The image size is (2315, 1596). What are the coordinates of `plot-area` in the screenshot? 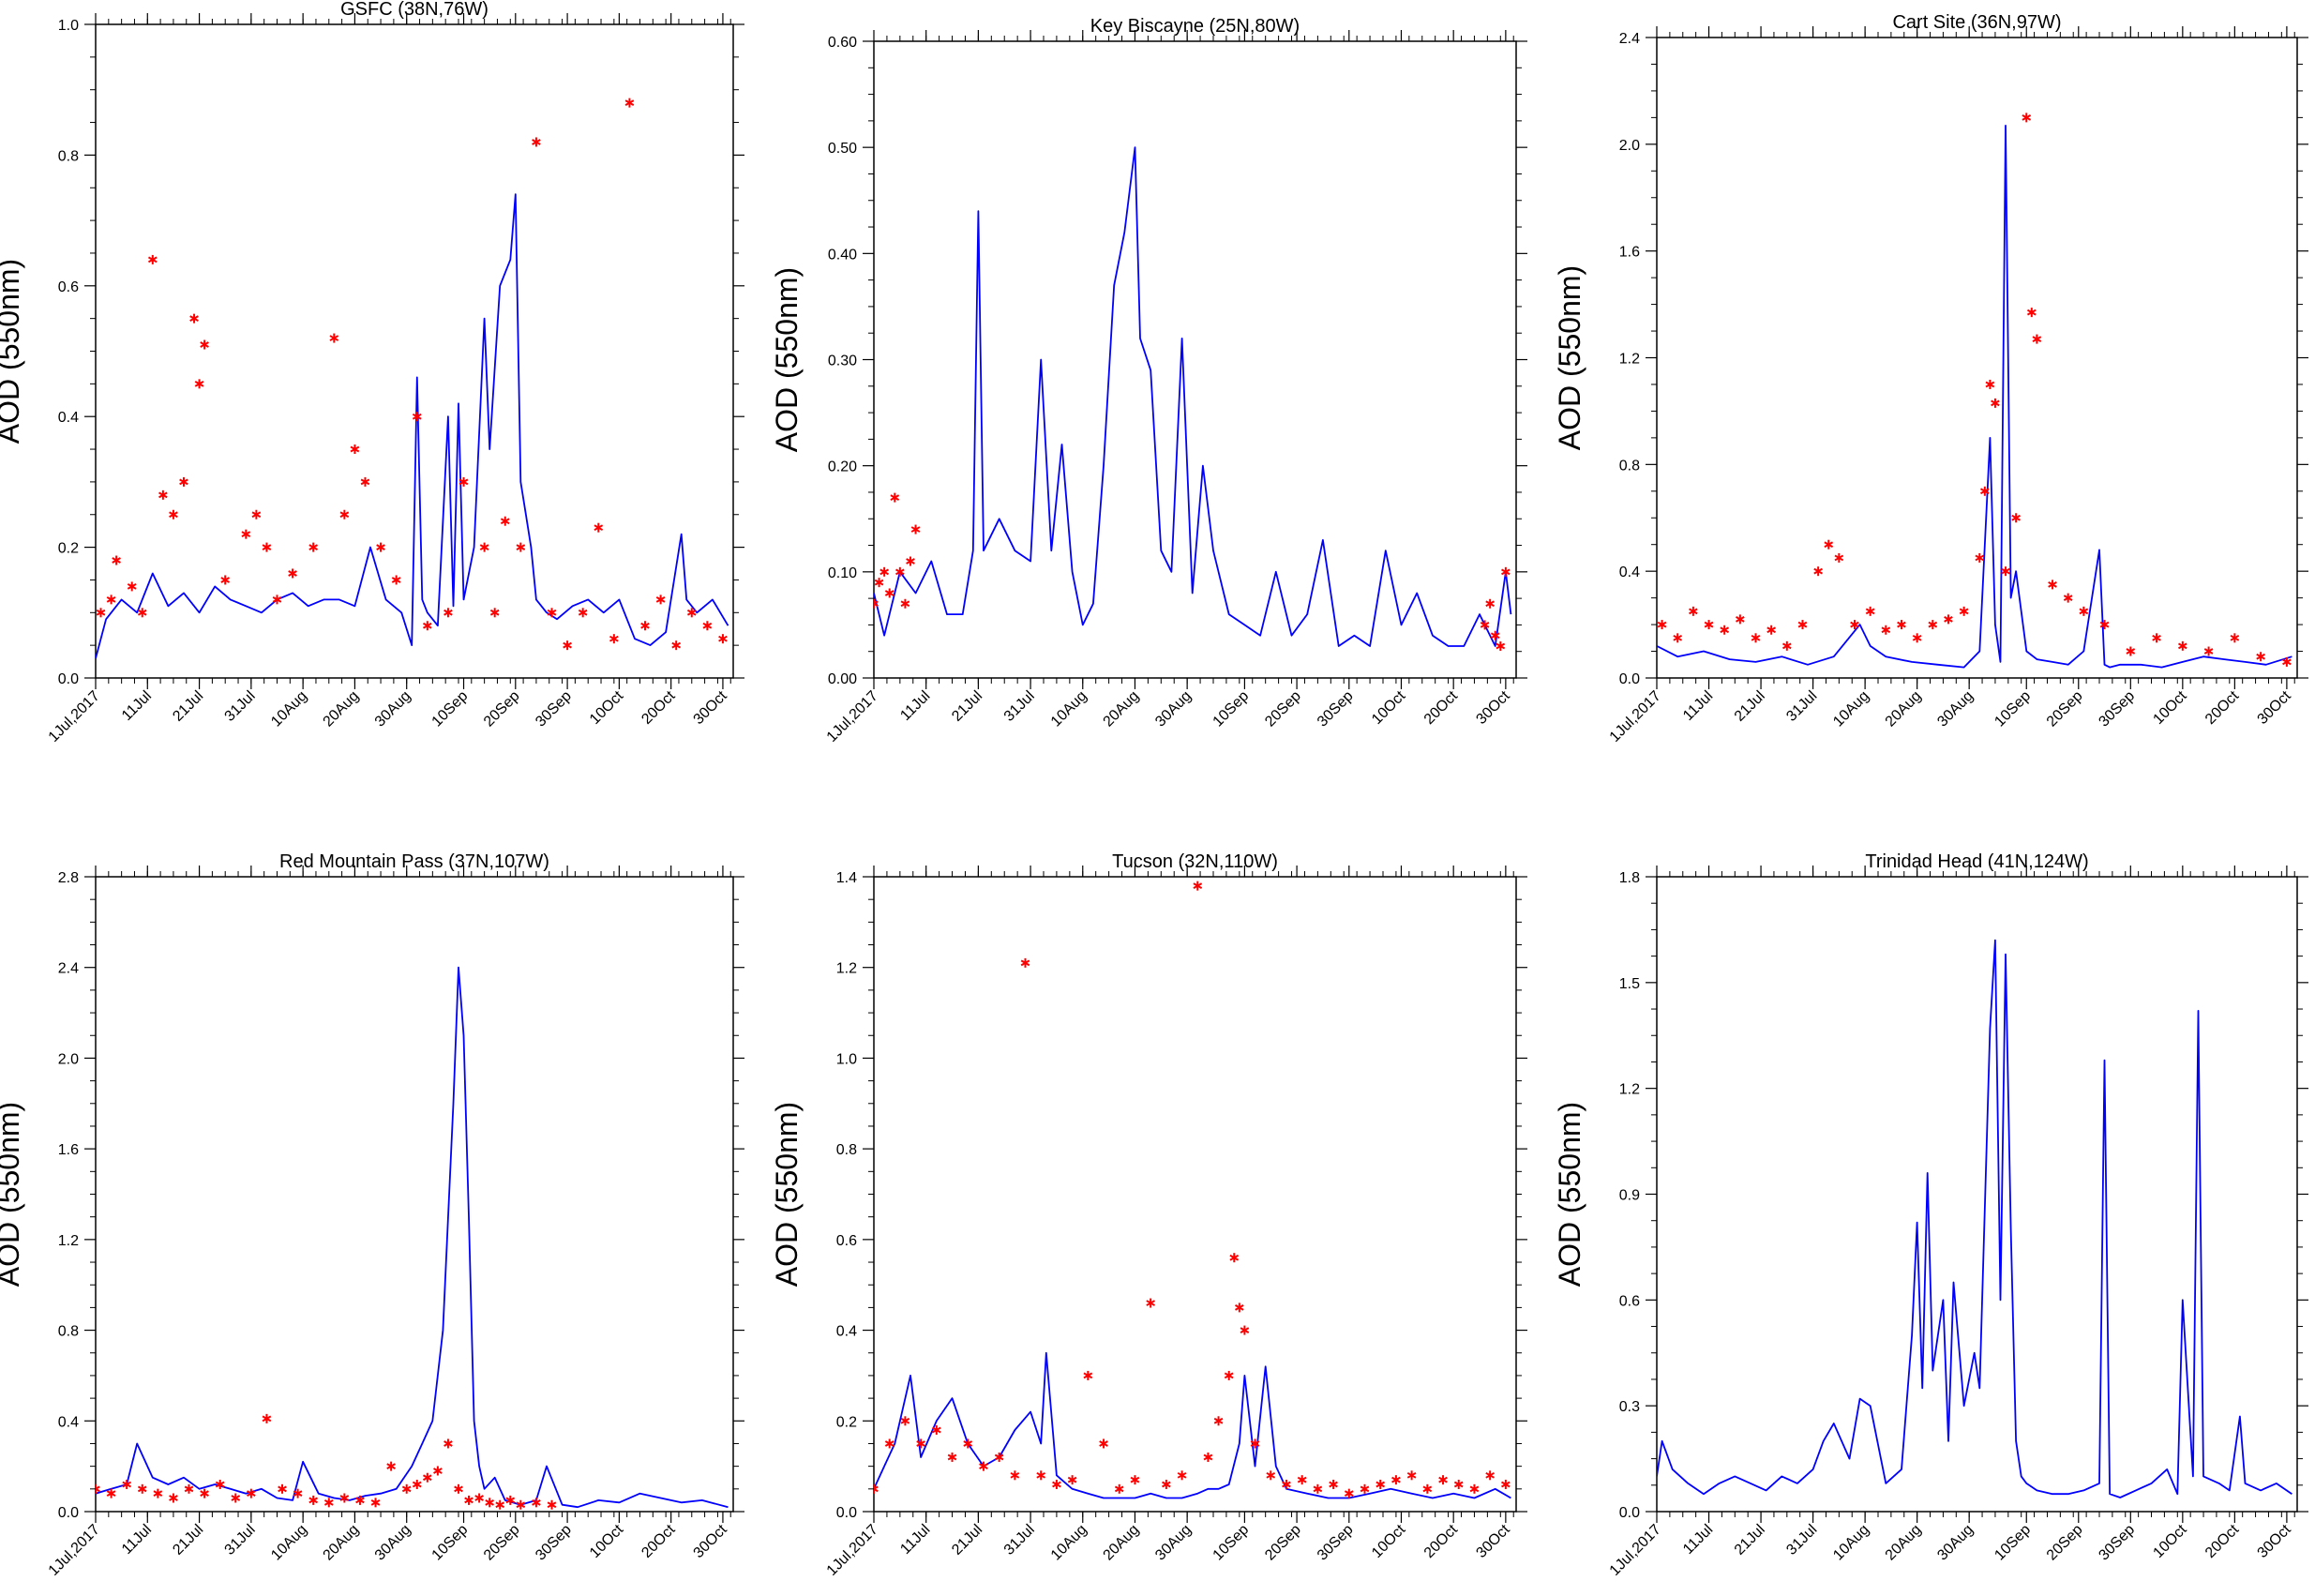 It's located at (1193, 399).